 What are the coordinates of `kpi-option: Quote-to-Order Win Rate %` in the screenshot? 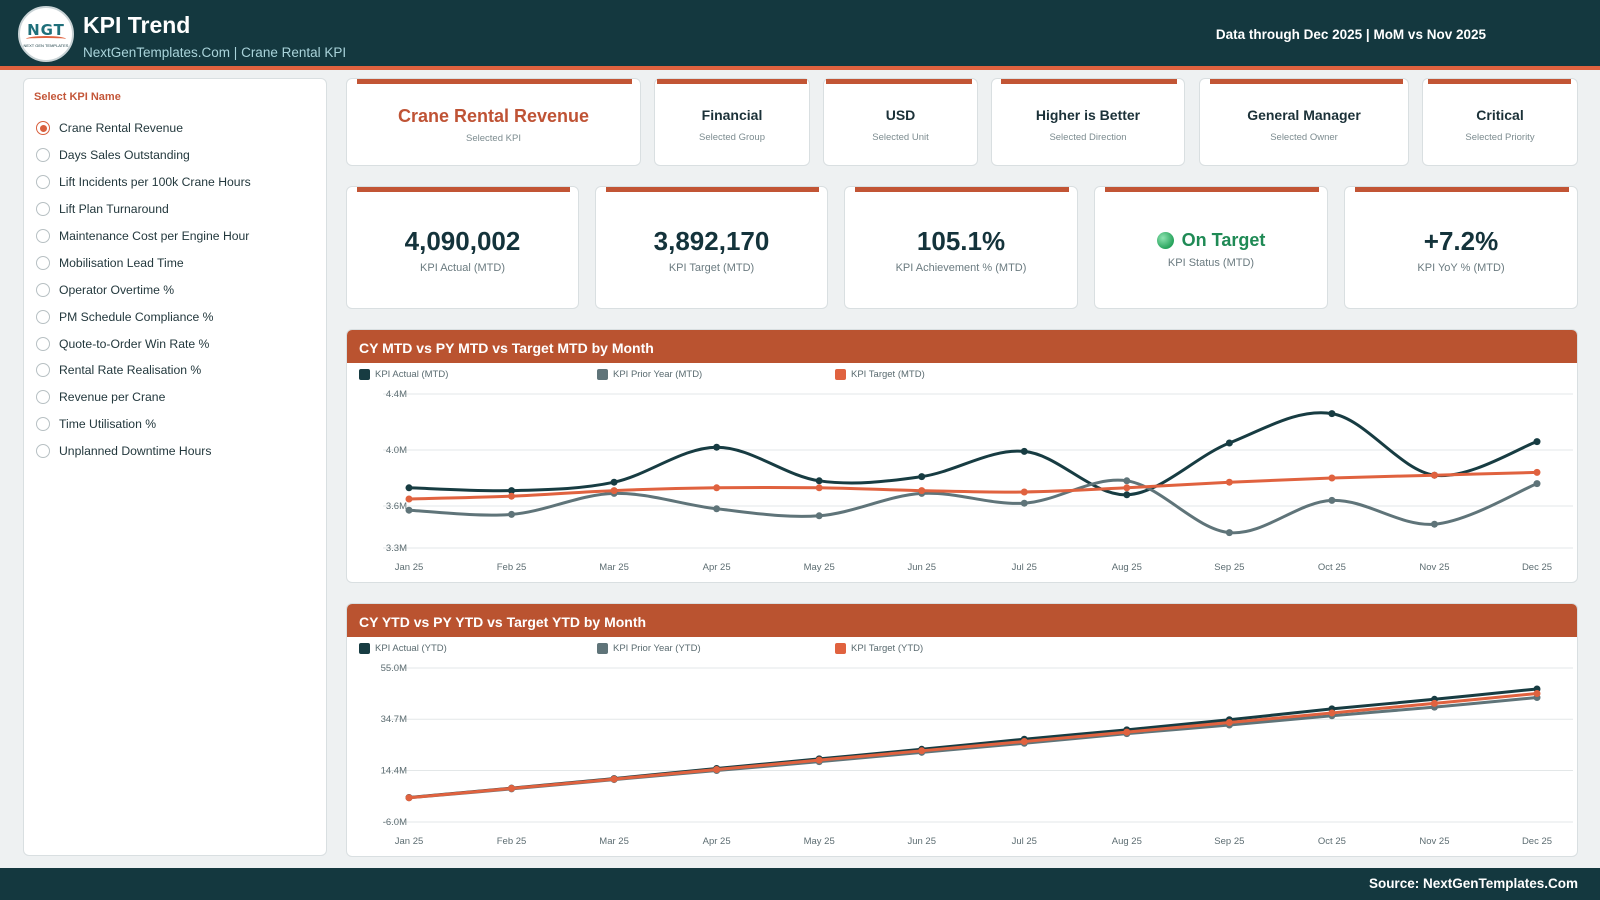 It's located at (143, 343).